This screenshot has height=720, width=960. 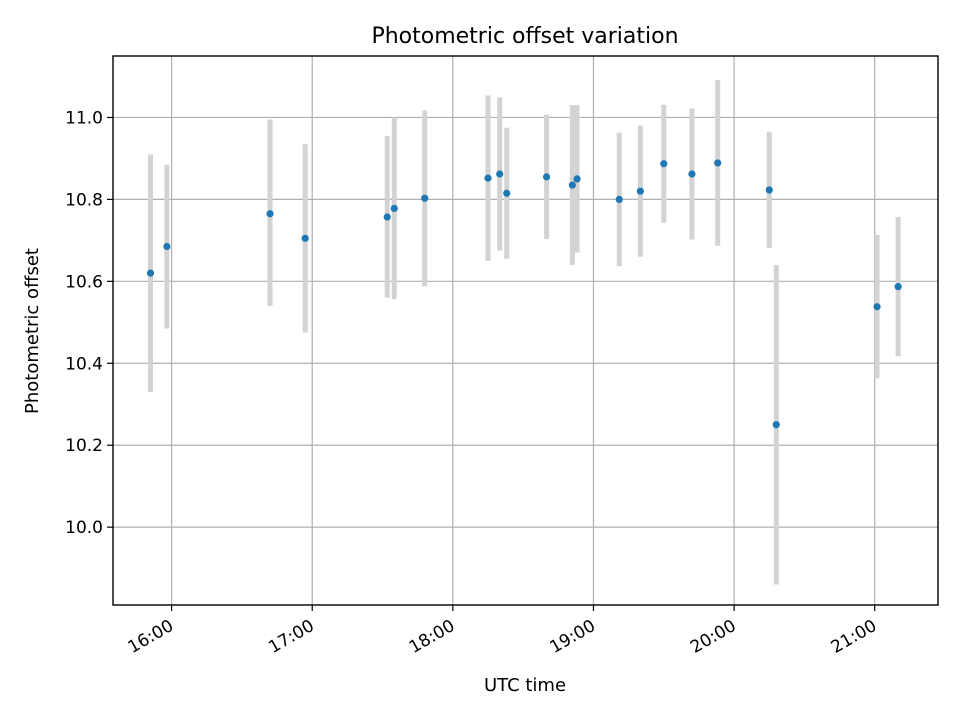 What do you see at coordinates (84, 118) in the screenshot?
I see `y-tick-label: 11.0` at bounding box center [84, 118].